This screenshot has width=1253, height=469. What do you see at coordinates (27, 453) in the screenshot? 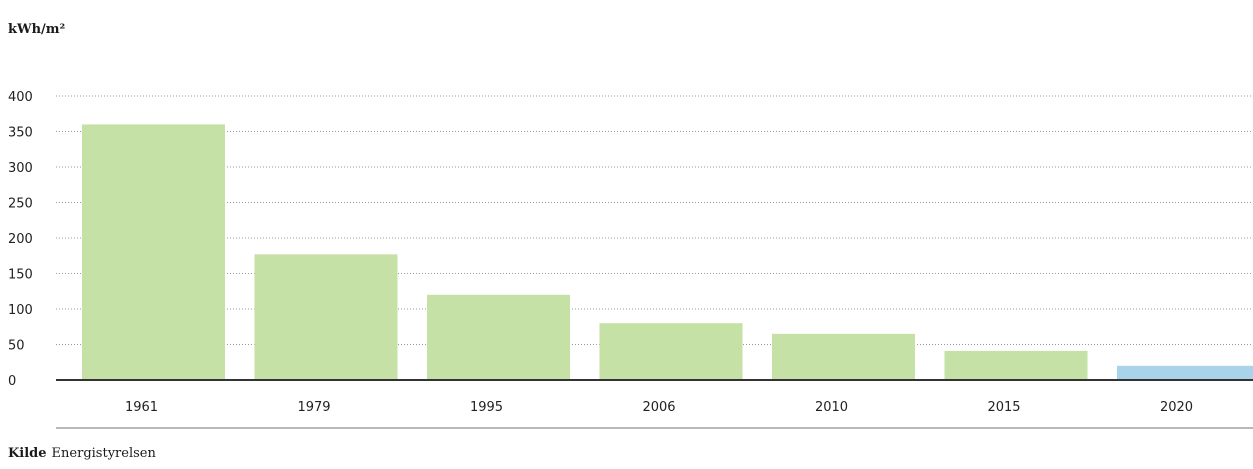
I see `source-label: Kilde` at bounding box center [27, 453].